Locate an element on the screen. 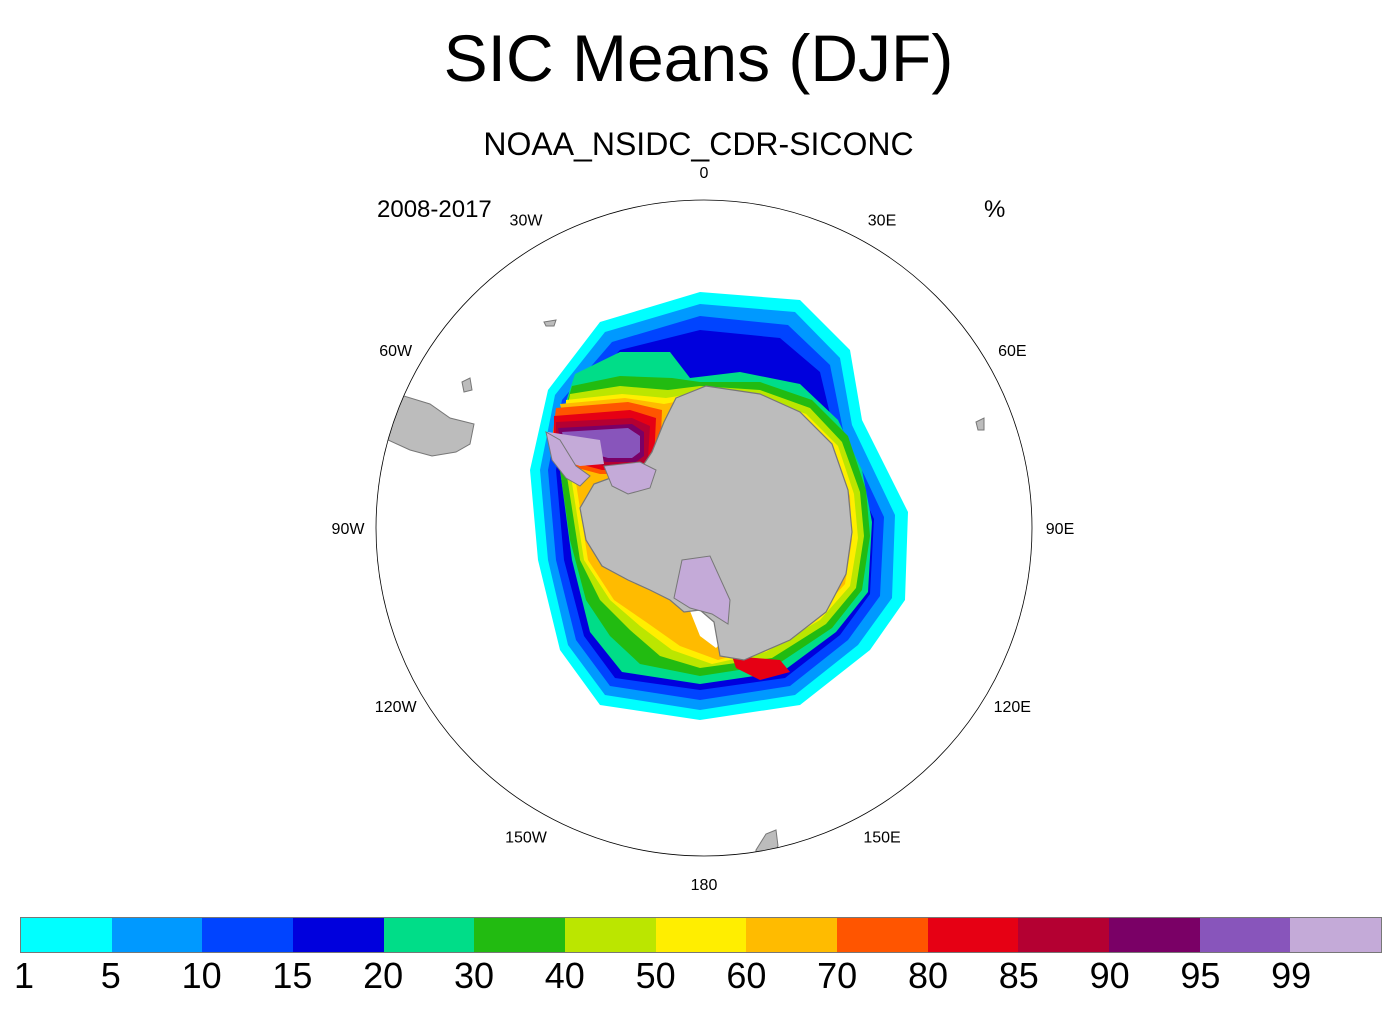 Image resolution: width=1397 pixels, height=1022 pixels. lon-label: 30E is located at coordinates (882, 221).